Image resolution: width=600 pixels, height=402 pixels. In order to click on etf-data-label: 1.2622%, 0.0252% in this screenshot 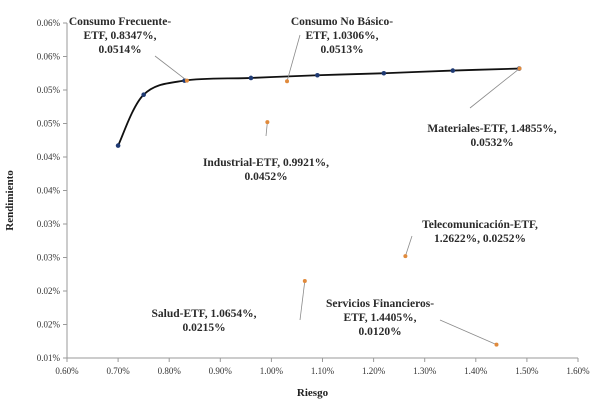, I will do `click(480, 239)`.